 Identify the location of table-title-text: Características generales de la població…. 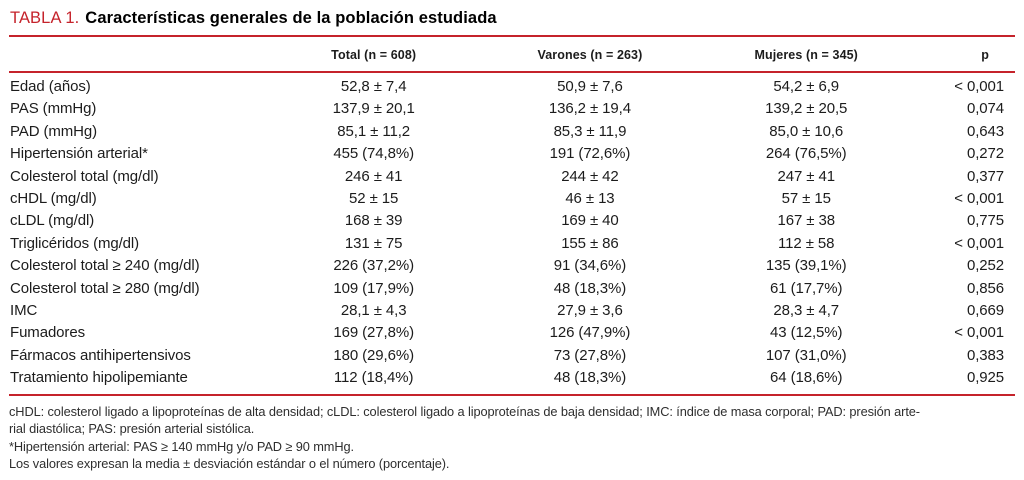
(291, 18).